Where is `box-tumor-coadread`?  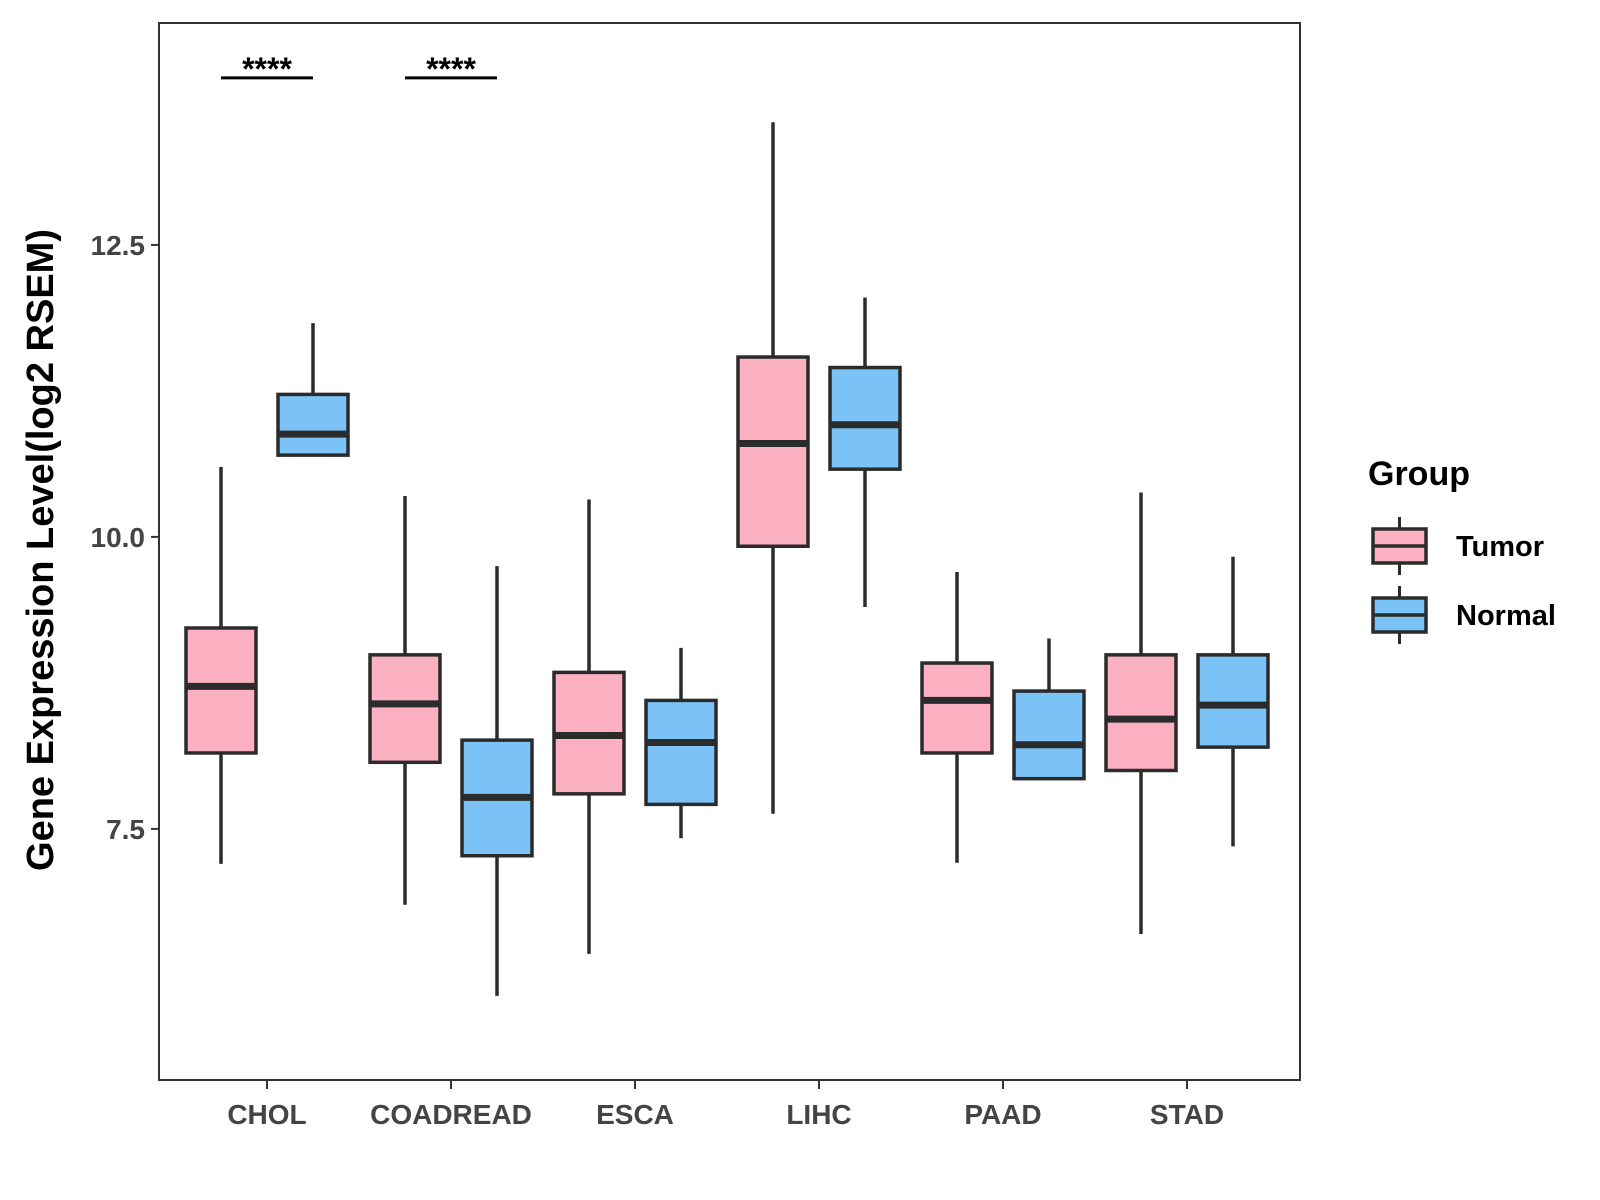
box-tumor-coadread is located at coordinates (405, 700).